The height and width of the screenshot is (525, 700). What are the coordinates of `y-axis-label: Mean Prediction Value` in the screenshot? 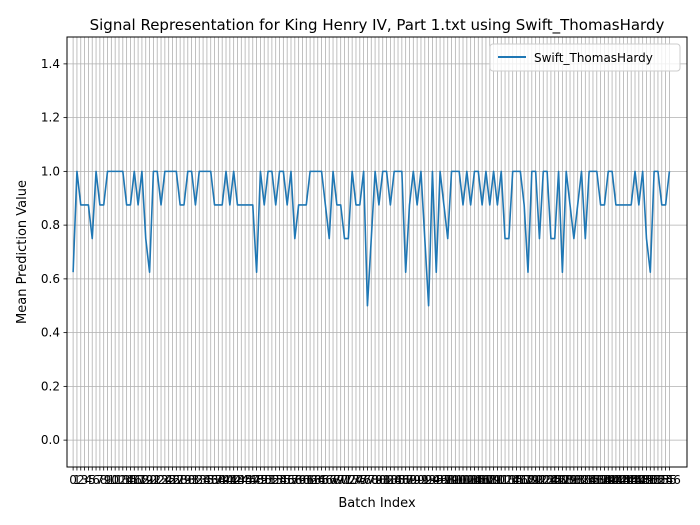 It's located at (22, 252).